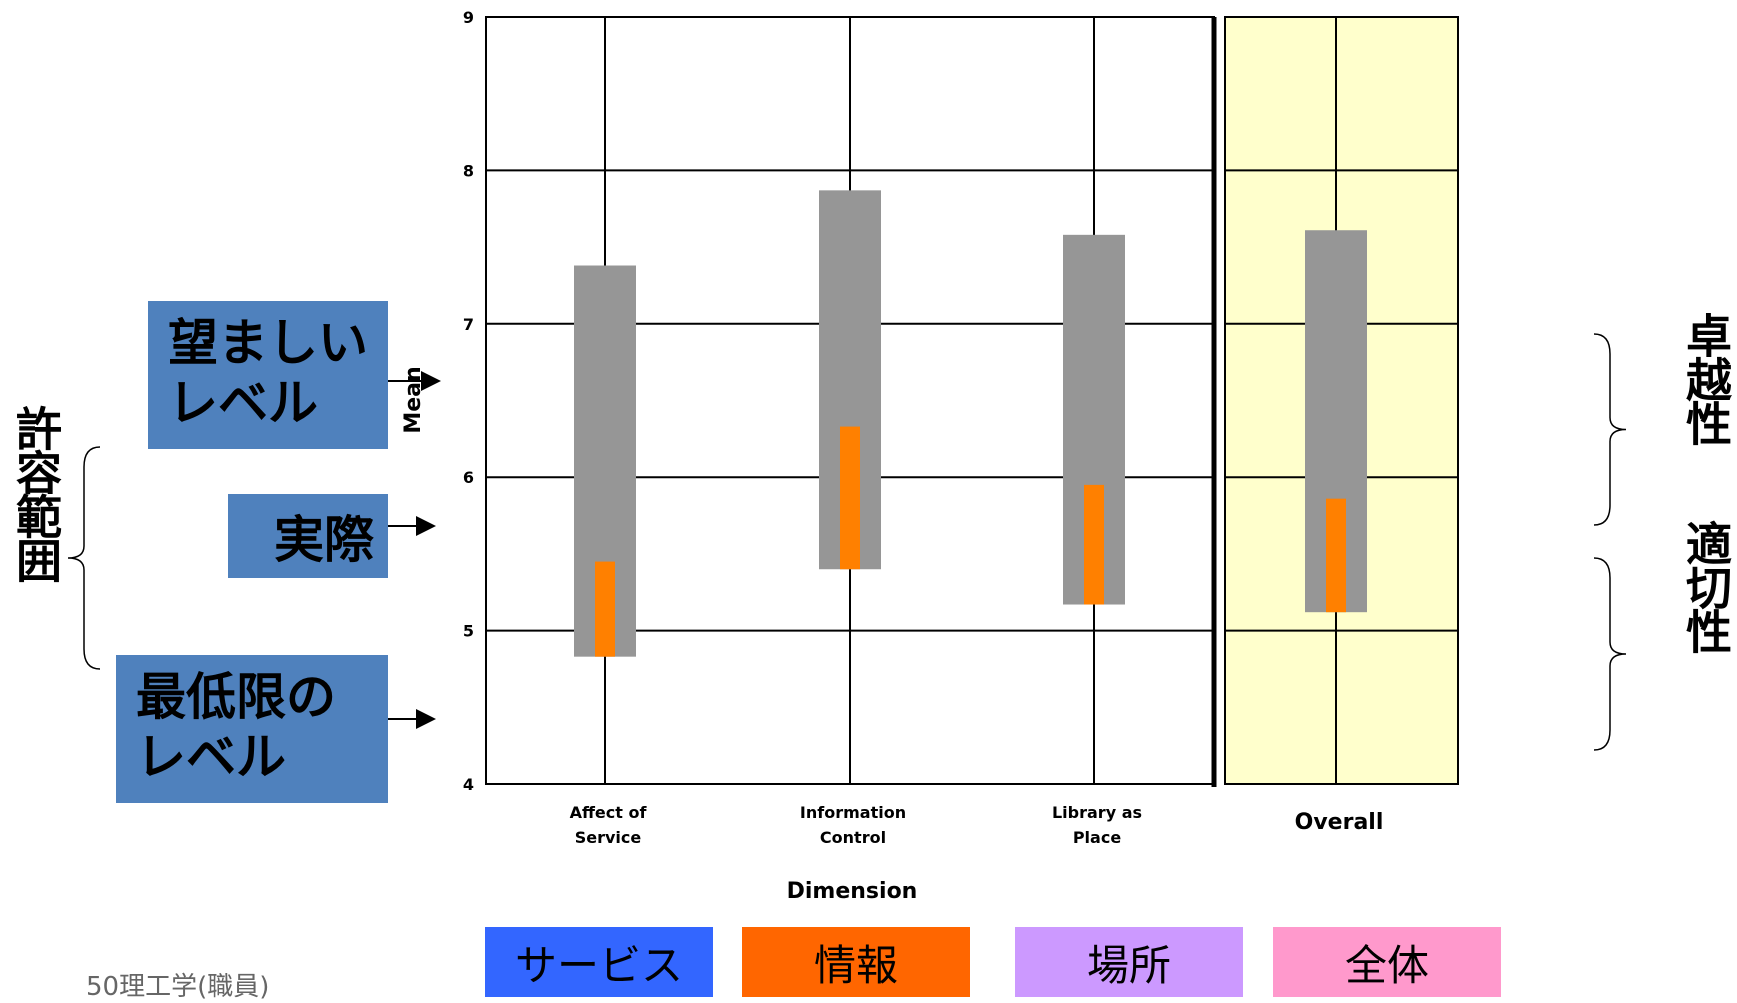 Image resolution: width=1737 pixels, height=1003 pixels. What do you see at coordinates (856, 962) in the screenshot?
I see `legend-information: 情報` at bounding box center [856, 962].